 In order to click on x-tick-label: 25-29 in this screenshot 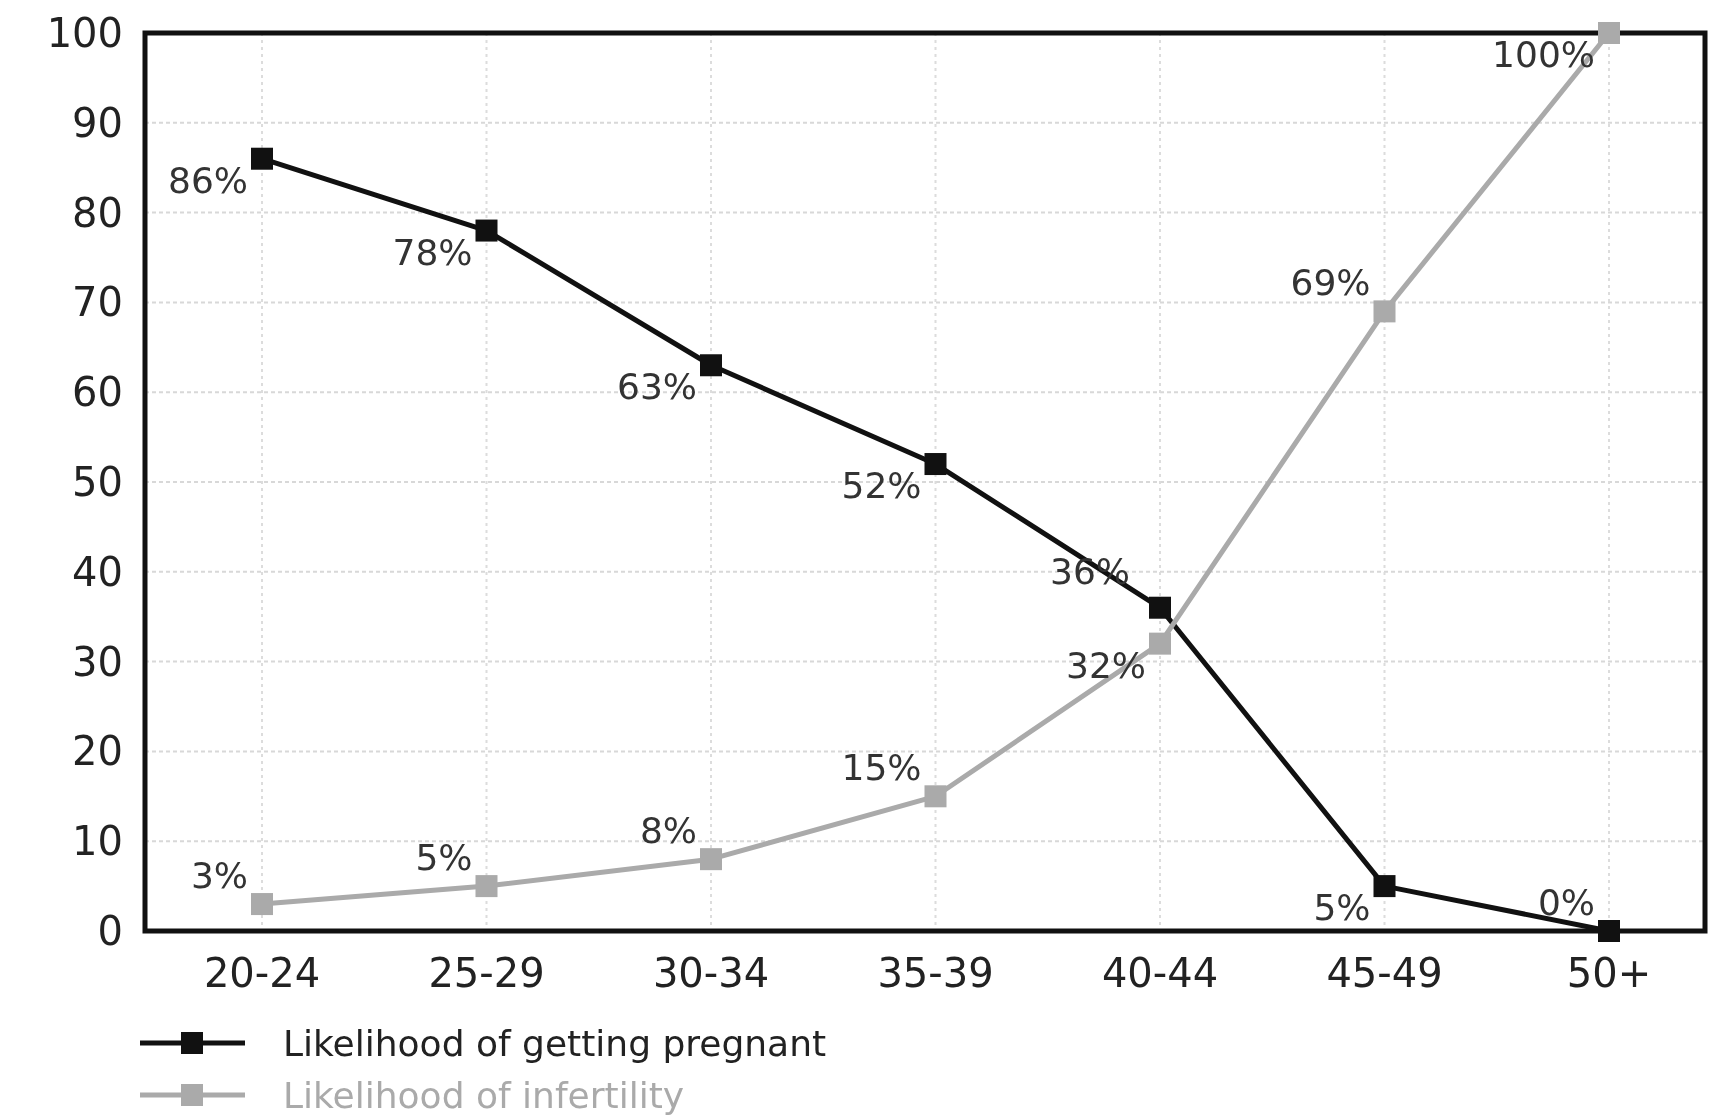, I will do `click(486, 973)`.